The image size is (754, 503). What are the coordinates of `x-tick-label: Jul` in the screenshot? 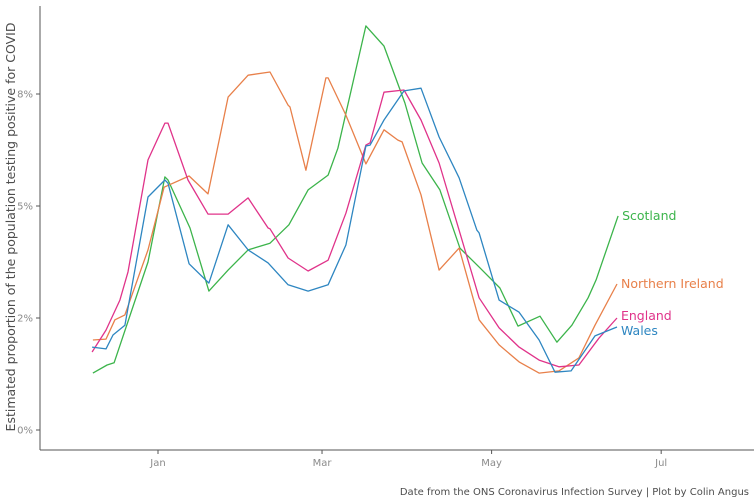 It's located at (660, 463).